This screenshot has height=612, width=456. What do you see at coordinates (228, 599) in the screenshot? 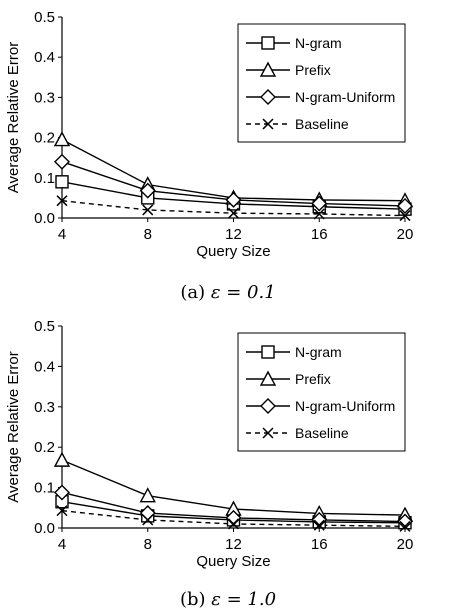
I see `caption-b: (b) ε = 1.0` at bounding box center [228, 599].